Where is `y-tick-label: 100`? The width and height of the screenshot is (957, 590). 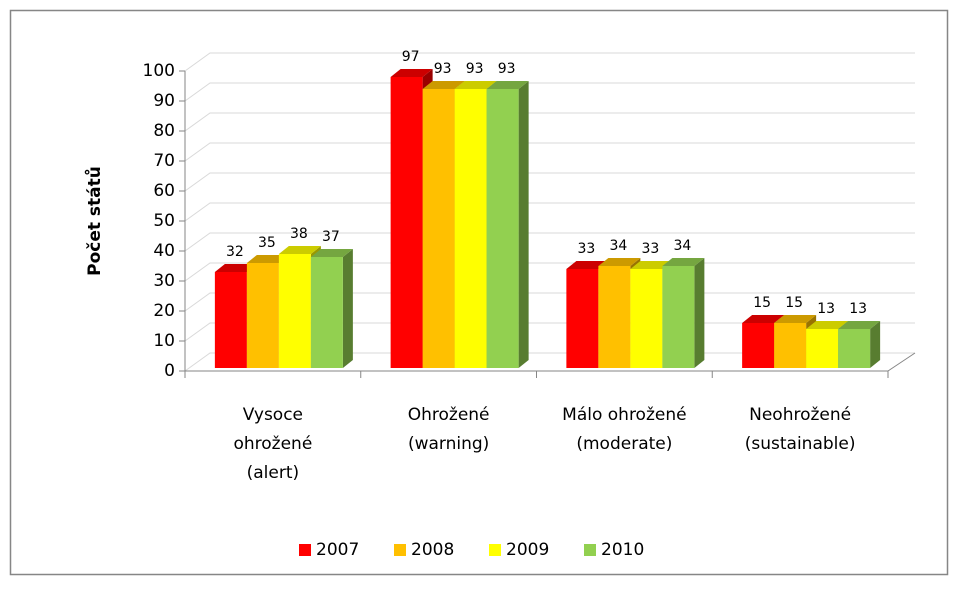 y-tick-label: 100 is located at coordinates (159, 71).